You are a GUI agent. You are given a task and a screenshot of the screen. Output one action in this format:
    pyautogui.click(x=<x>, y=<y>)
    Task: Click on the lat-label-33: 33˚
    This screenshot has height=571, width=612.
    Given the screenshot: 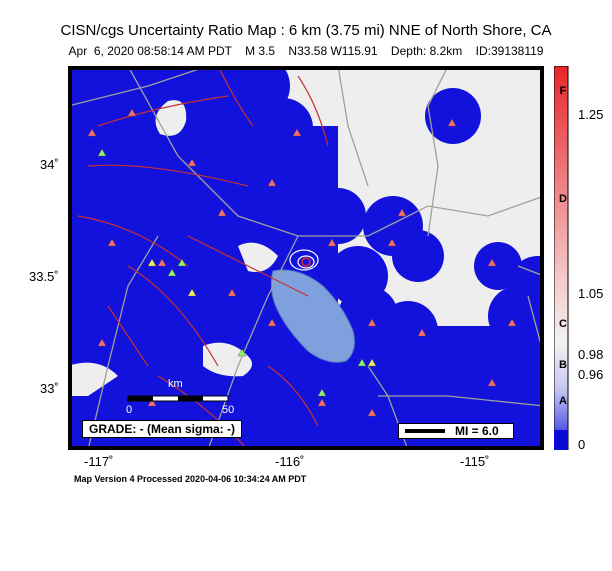 What is the action you would take?
    pyautogui.click(x=49, y=388)
    